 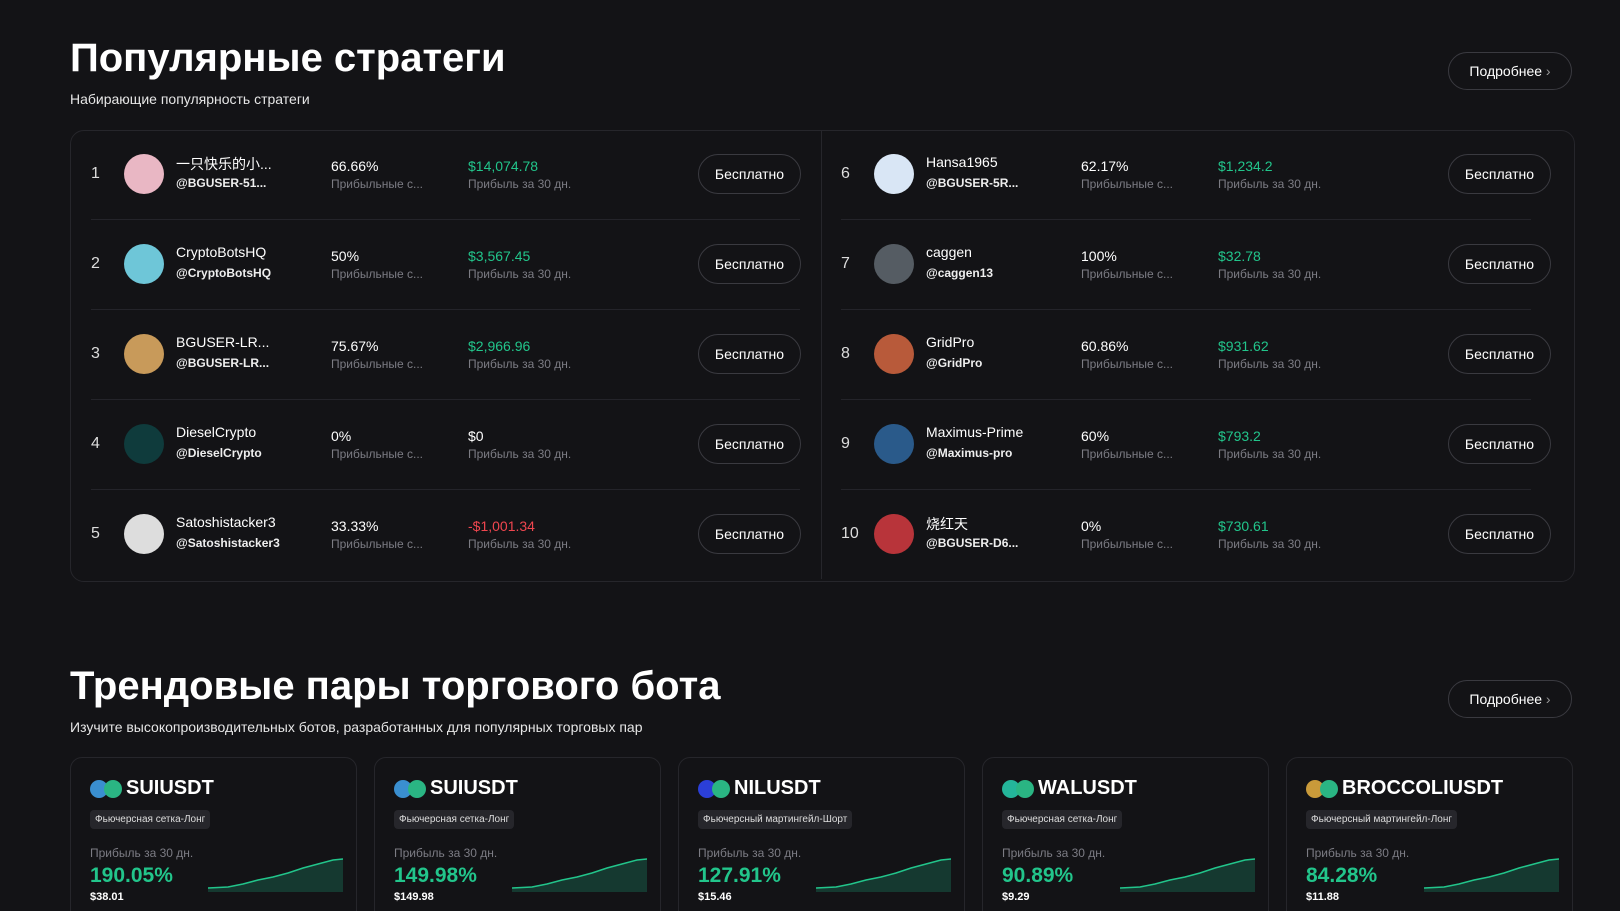 What do you see at coordinates (950, 342) in the screenshot?
I see `trader-name: GridPro` at bounding box center [950, 342].